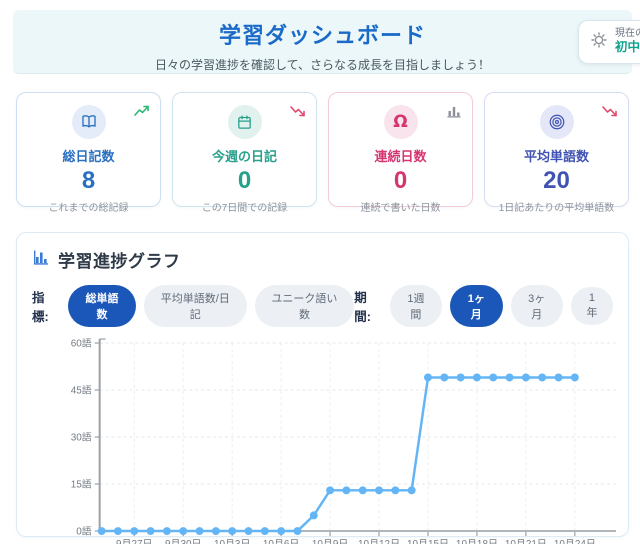  Describe the element at coordinates (322, 259) in the screenshot. I see `chart-title-row: 学習進捗グラフ` at that location.